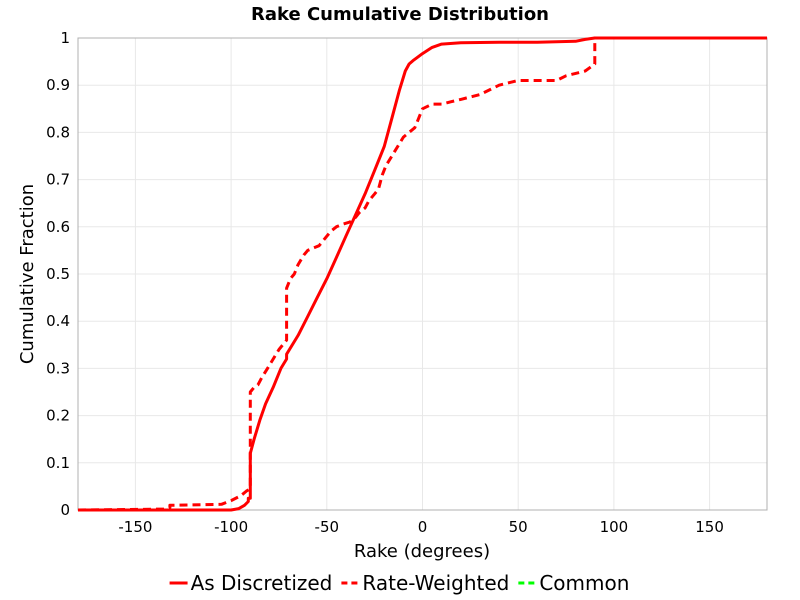  I want to click on y-tick-label: 0.5, so click(58, 274).